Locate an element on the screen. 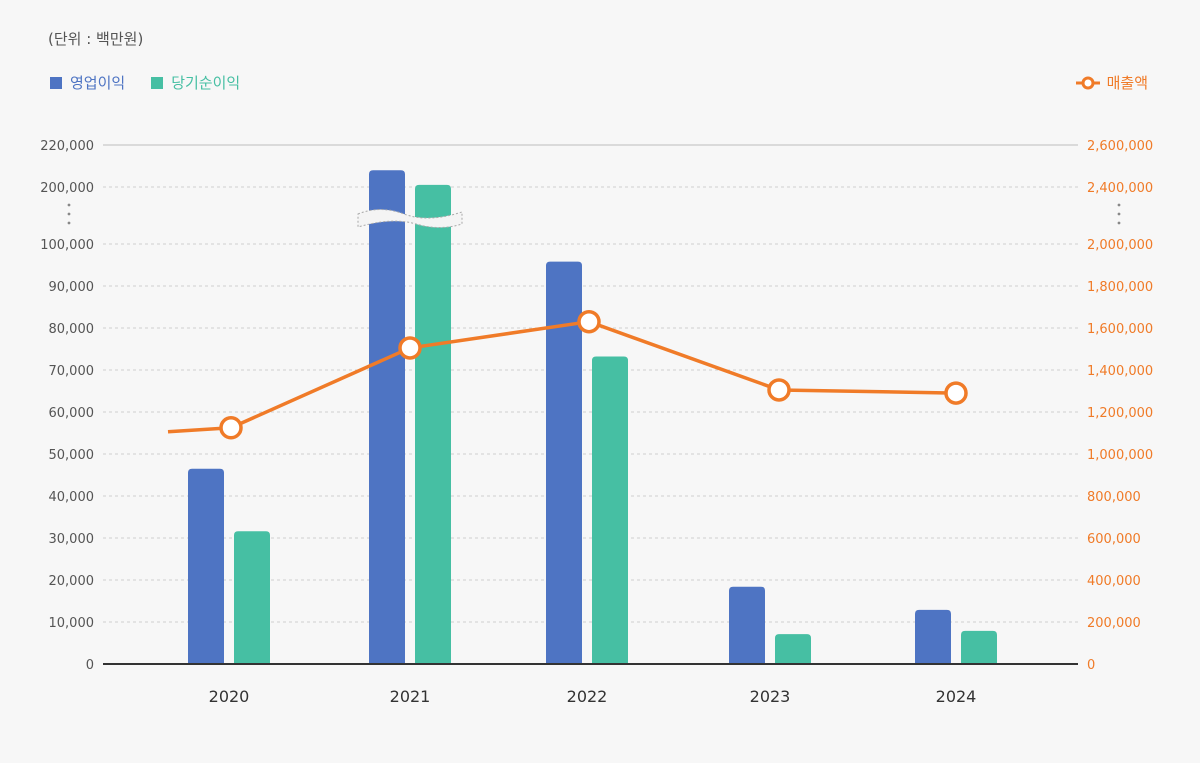 Image resolution: width=1200 pixels, height=763 pixels. x-axis-tick-label: 2022 is located at coordinates (587, 696).